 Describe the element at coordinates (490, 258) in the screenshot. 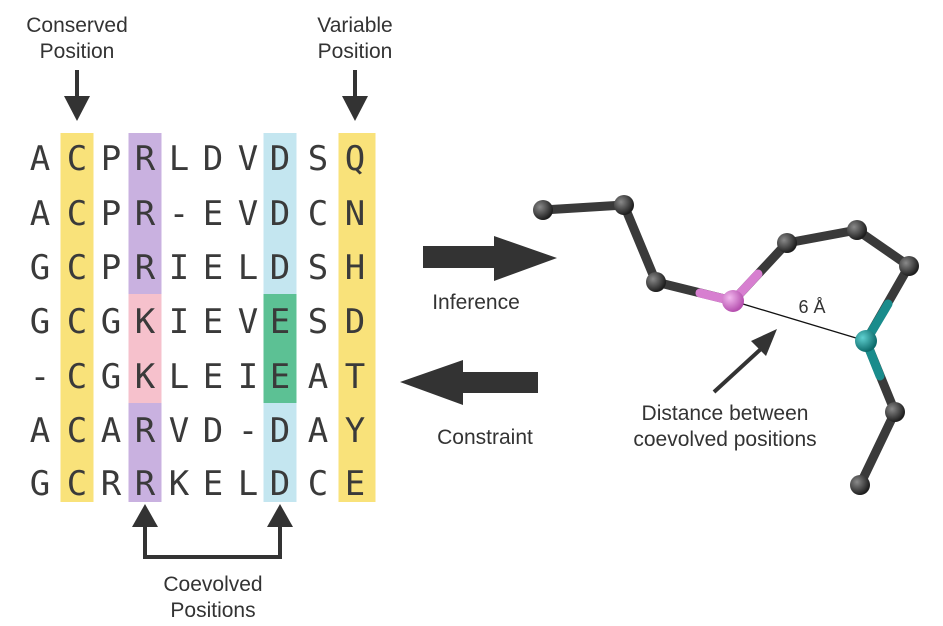

I see `inference-arrow` at that location.